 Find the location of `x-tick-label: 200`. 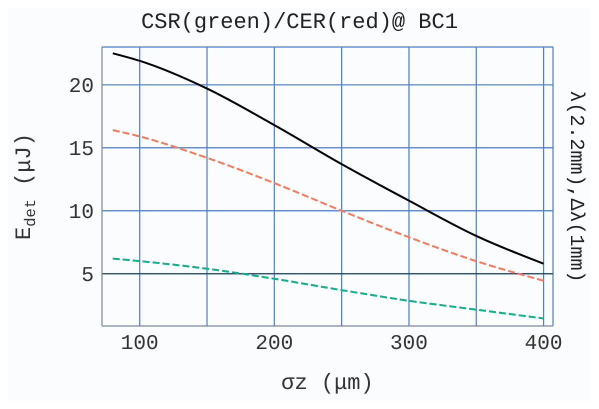

x-tick-label: 200 is located at coordinates (274, 344).